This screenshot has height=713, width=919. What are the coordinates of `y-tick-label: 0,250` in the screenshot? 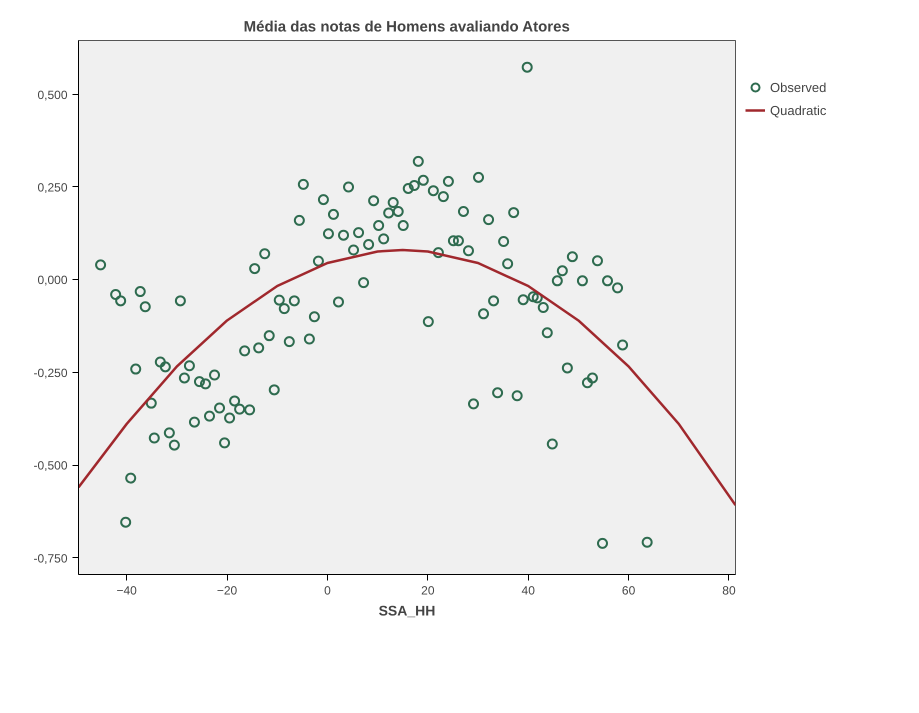 It's located at (52, 187).